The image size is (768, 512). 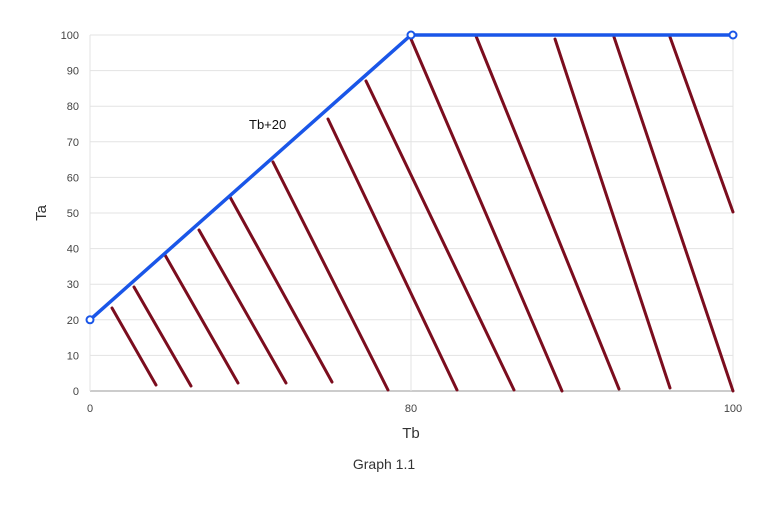 What do you see at coordinates (73, 72) in the screenshot?
I see `y-tick-label: 90` at bounding box center [73, 72].